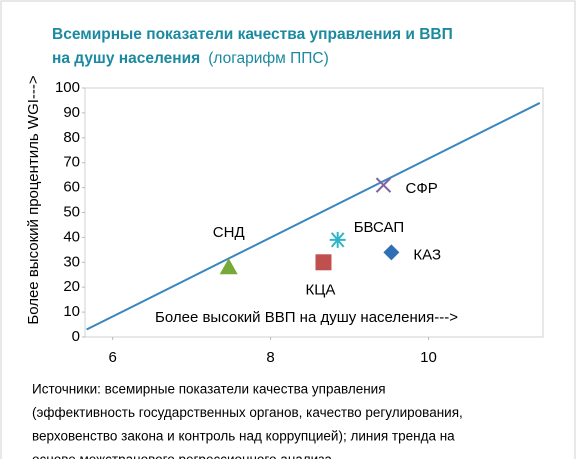 This screenshot has width=576, height=459. Describe the element at coordinates (126, 58) in the screenshot. I see `title-line2: на душу населения` at that location.